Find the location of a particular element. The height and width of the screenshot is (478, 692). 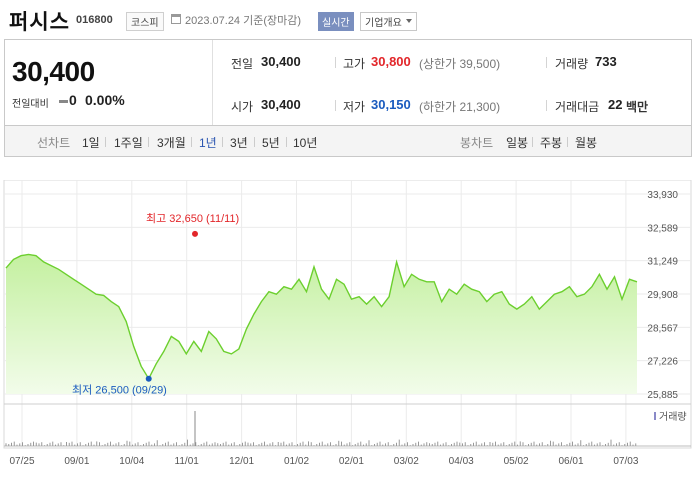

y-tick-label: 29,908 is located at coordinates (662, 295).